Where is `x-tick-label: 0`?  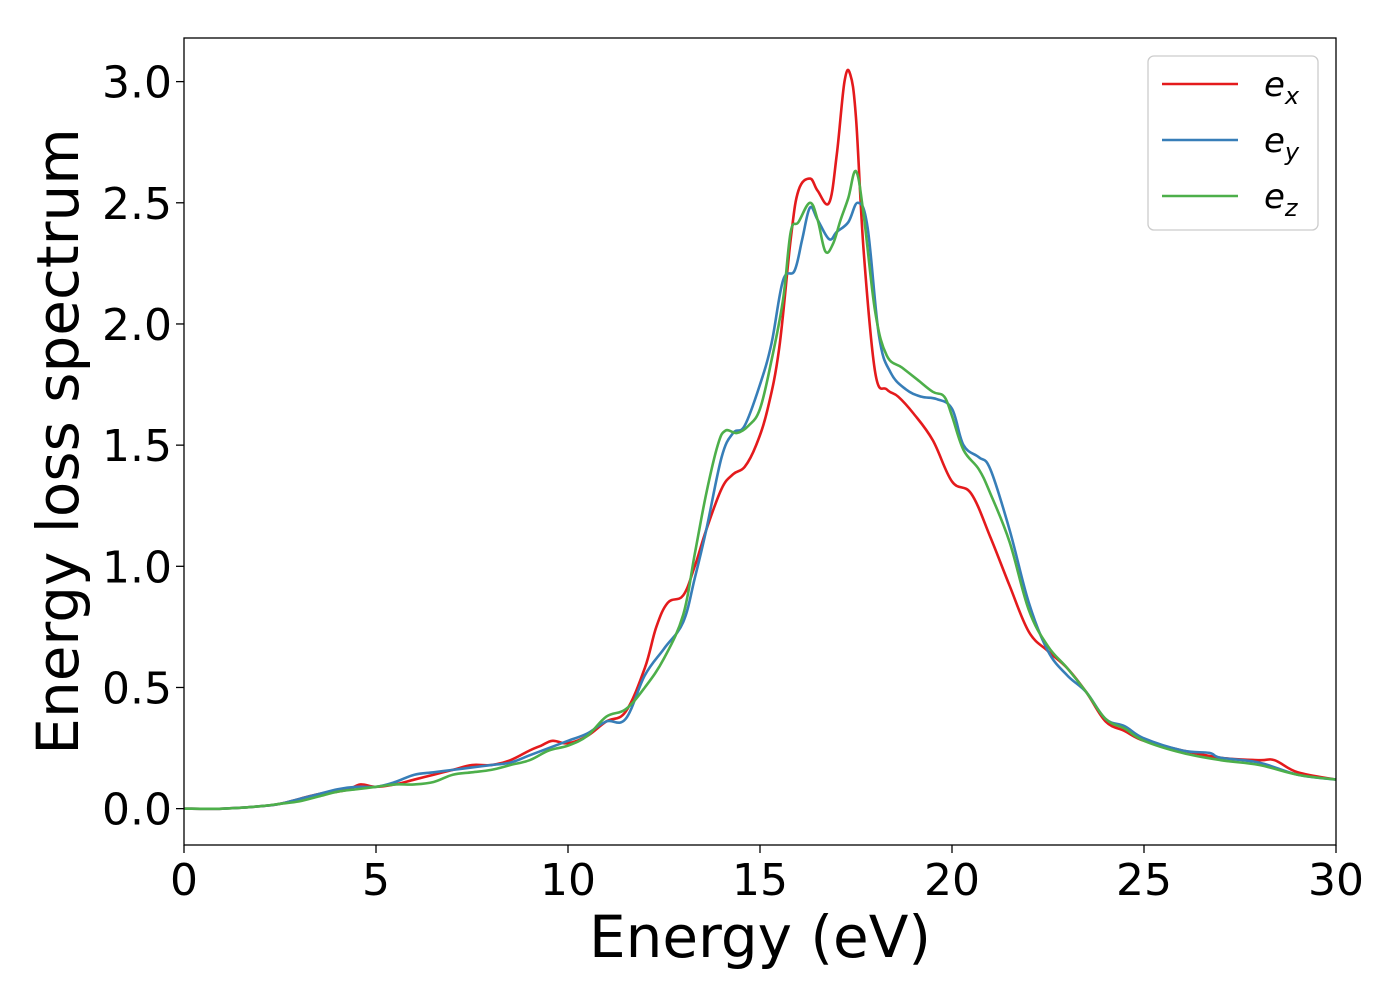
x-tick-label: 0 is located at coordinates (184, 880).